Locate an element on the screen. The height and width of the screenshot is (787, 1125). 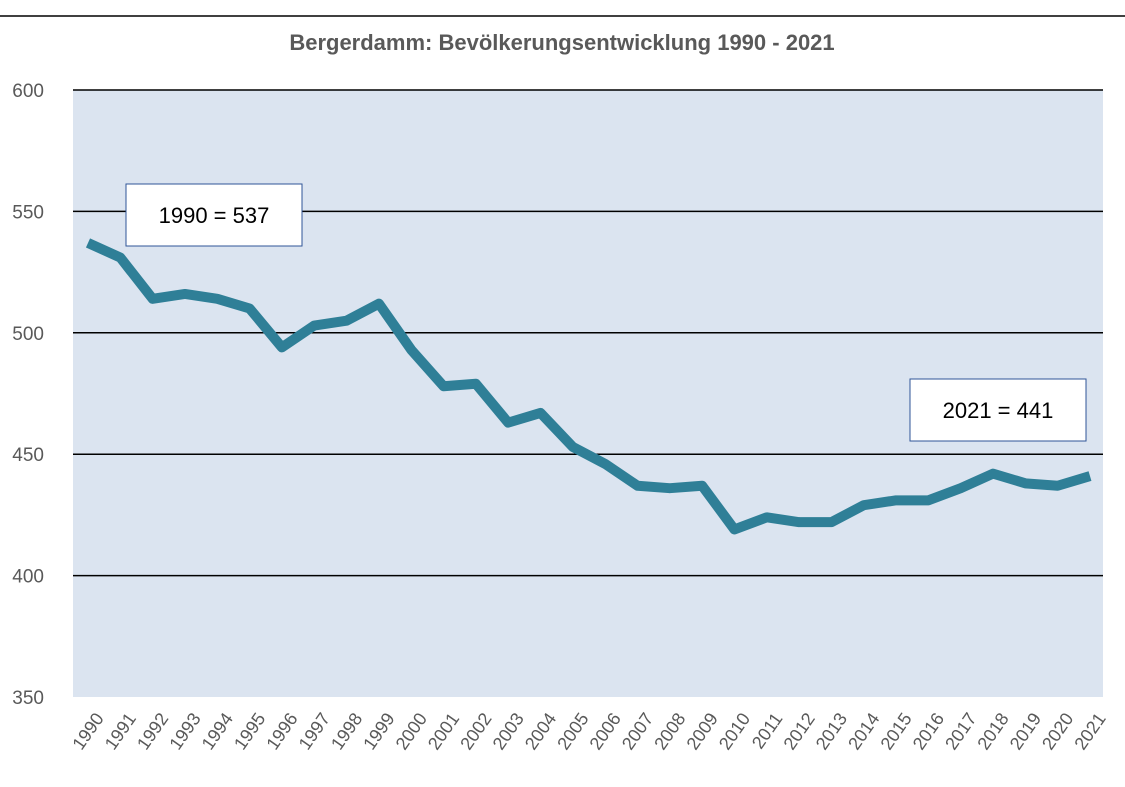
x-tick-label: 2001 is located at coordinates (443, 731).